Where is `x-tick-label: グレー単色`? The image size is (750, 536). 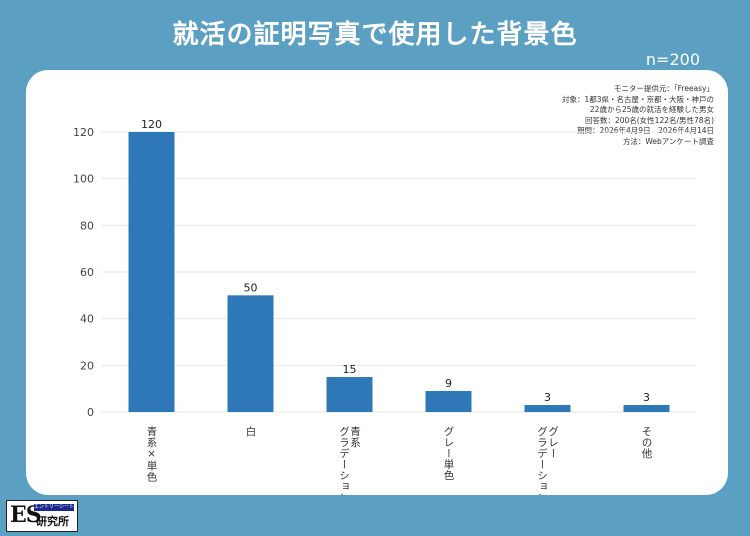 x-tick-label: グレー単色 is located at coordinates (449, 453).